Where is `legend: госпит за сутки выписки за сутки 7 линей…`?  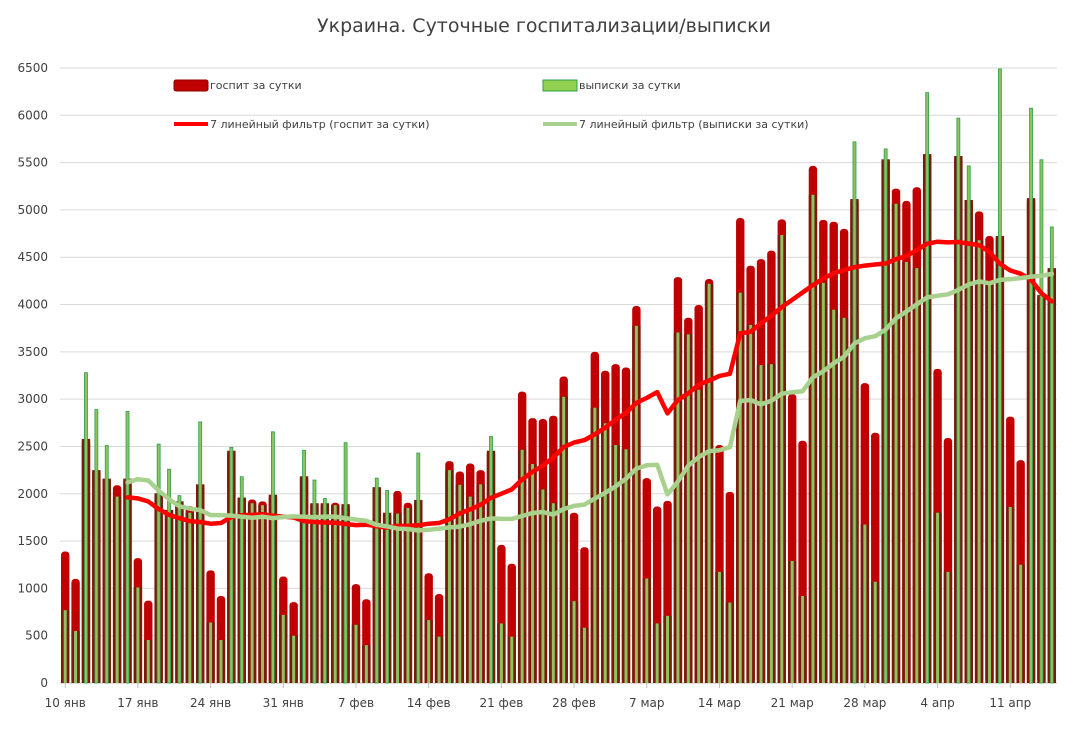 legend: госпит за сутки выписки за сутки 7 линей… is located at coordinates (491, 105).